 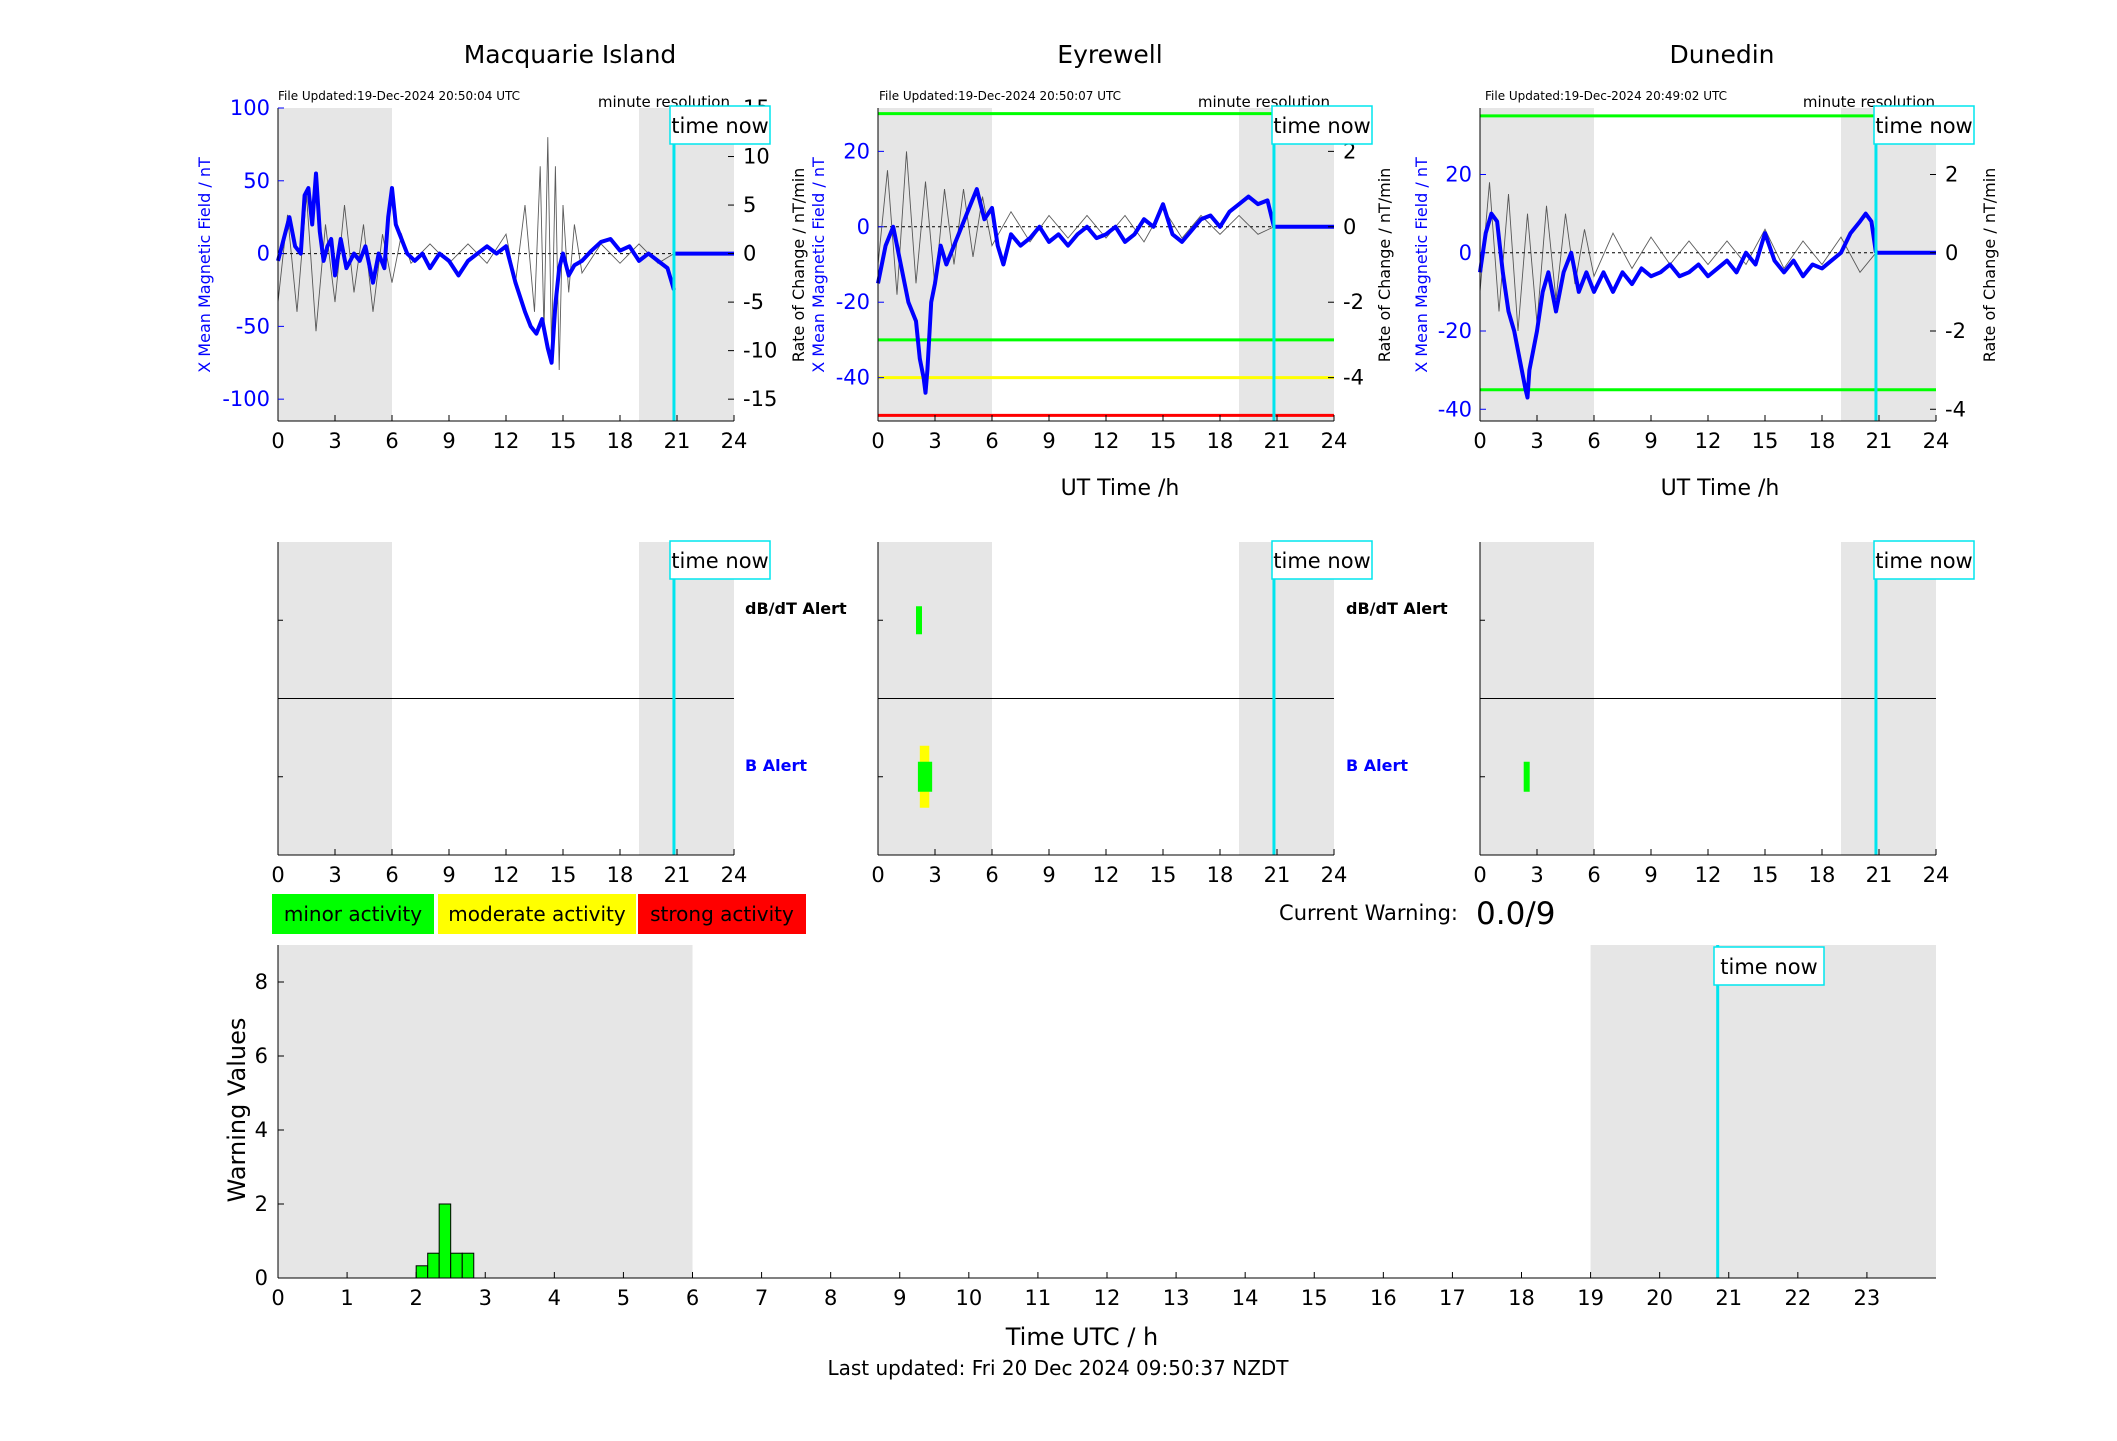 I want to click on b-alert-label: B Alert, so click(x=776, y=765).